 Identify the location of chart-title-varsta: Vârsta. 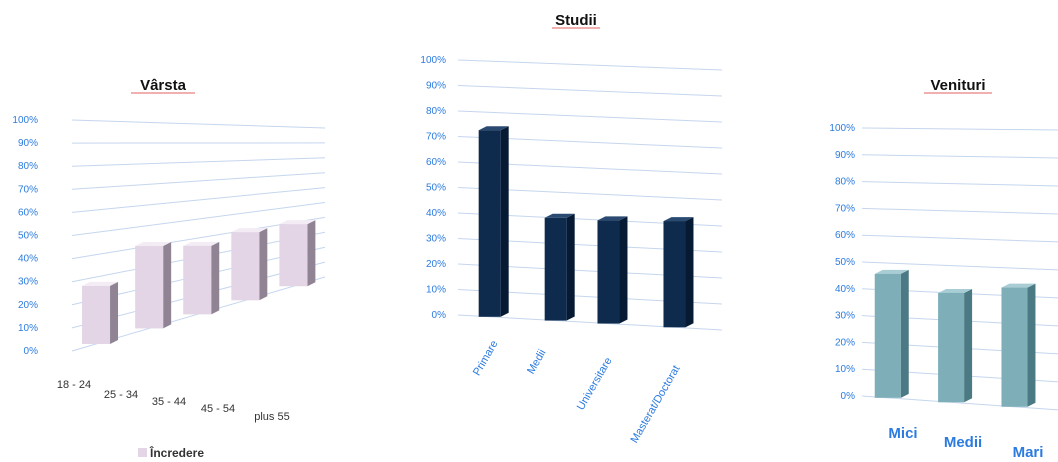
(163, 85).